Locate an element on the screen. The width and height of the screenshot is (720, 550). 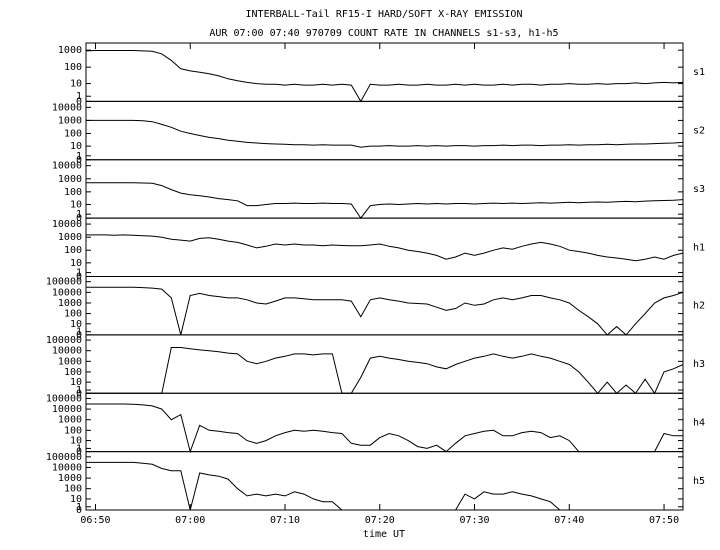
x-axis-label: time UT is located at coordinates (384, 534).